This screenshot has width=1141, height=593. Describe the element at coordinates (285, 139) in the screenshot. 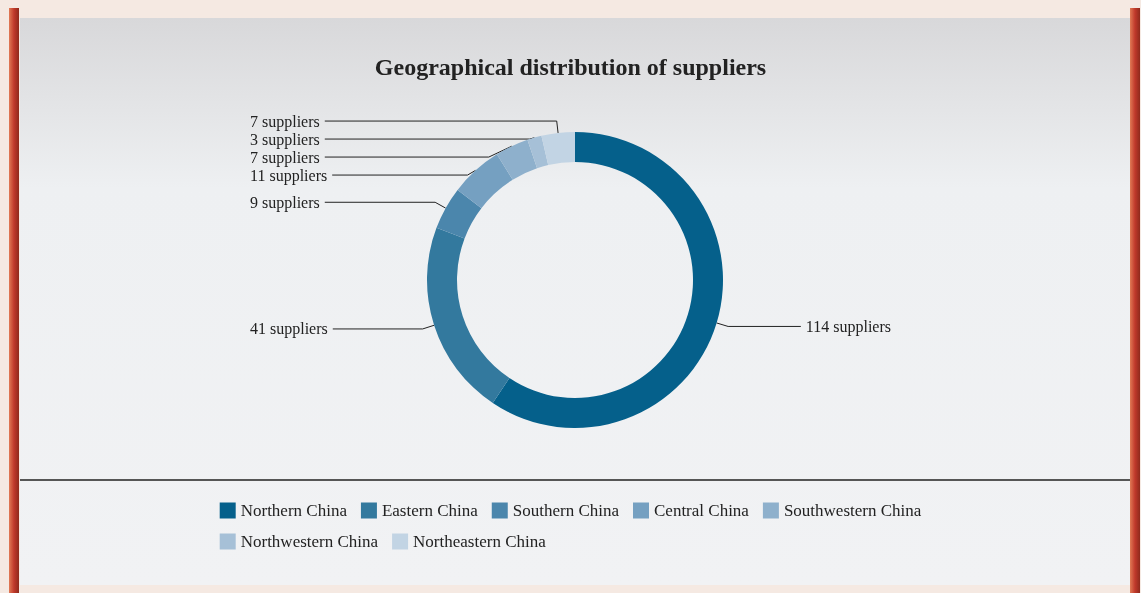

I see `data-label: 3 suppliers` at that location.